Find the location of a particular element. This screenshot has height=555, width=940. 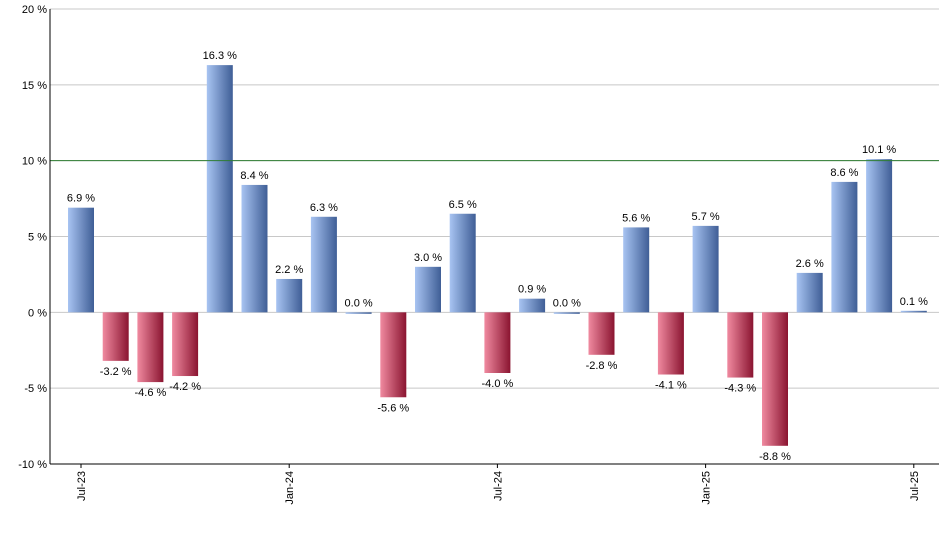

data-label: -4.2 % is located at coordinates (185, 387).